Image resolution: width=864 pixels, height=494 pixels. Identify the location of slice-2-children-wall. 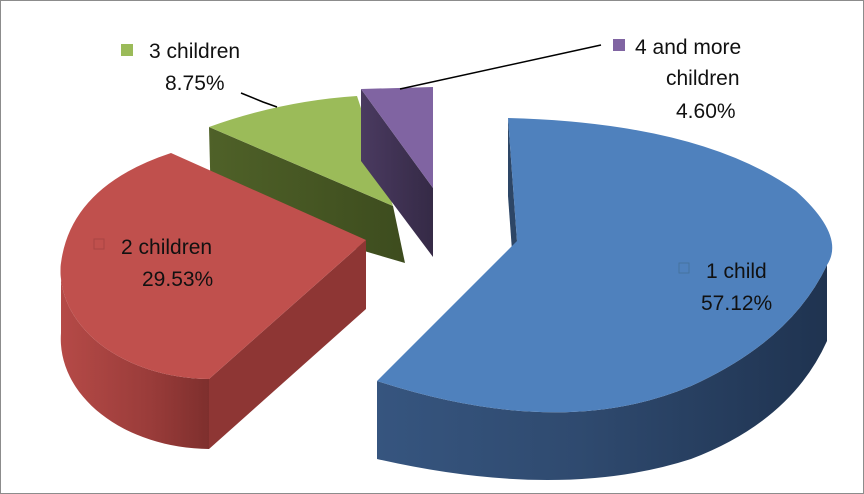
(287, 344).